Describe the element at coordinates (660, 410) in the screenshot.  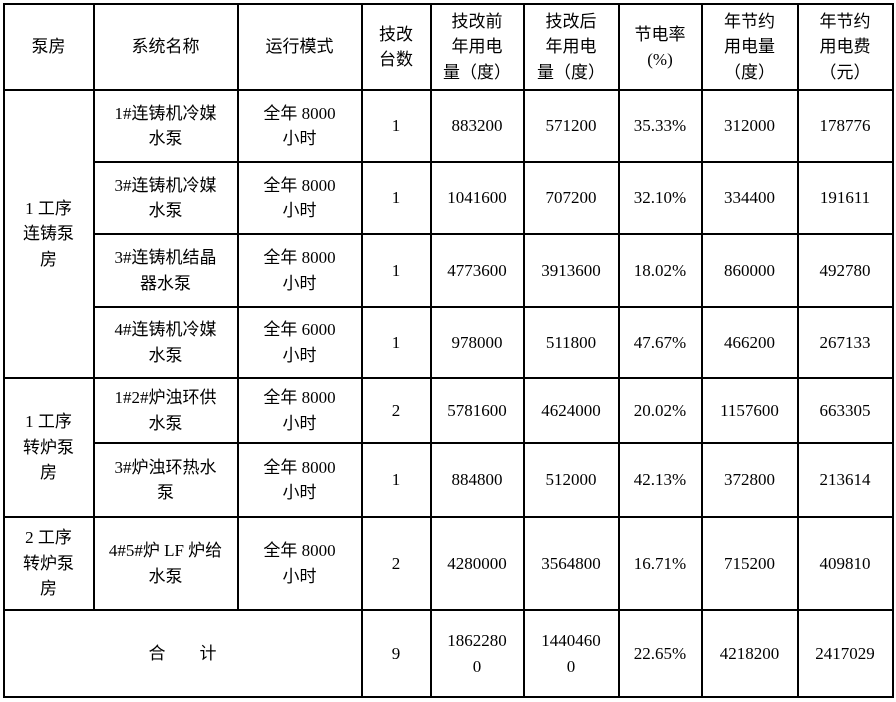
I see `rate-cell: 20.02%` at that location.